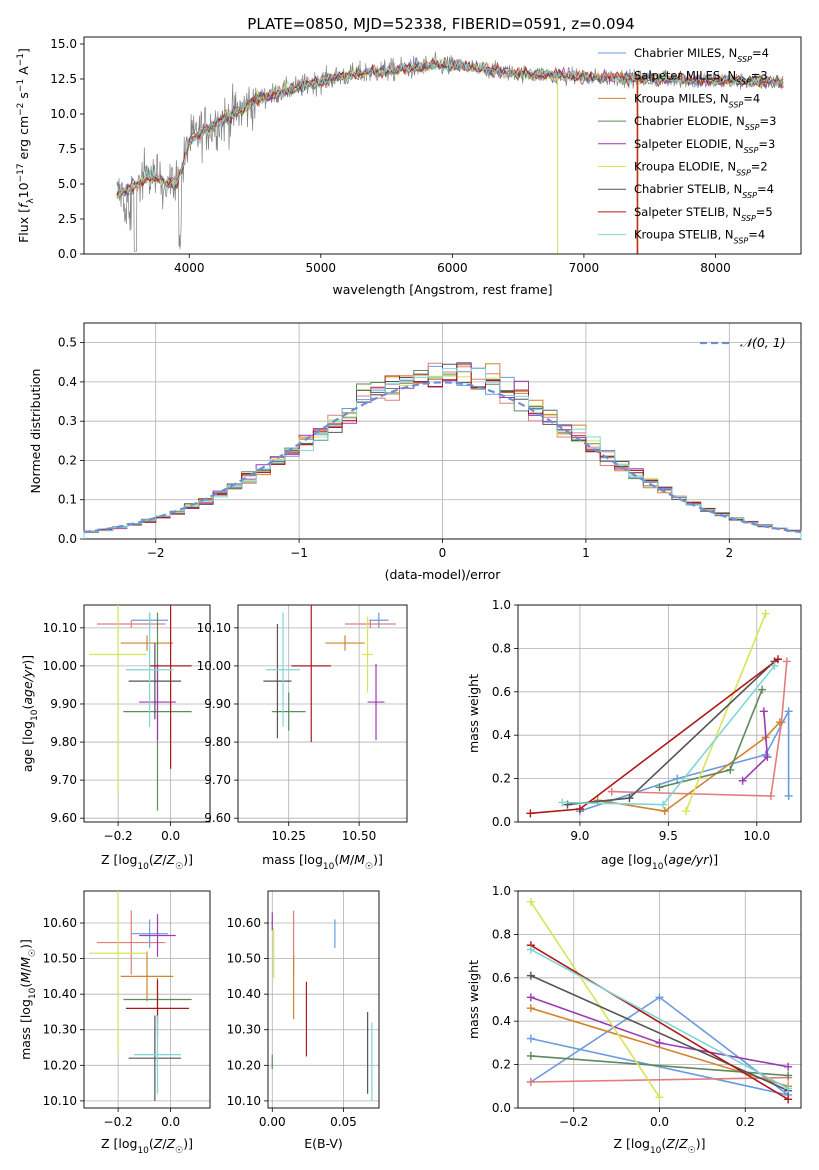 This screenshot has width=819, height=1170. I want to click on y-tick-label: 10.00, so click(60, 666).